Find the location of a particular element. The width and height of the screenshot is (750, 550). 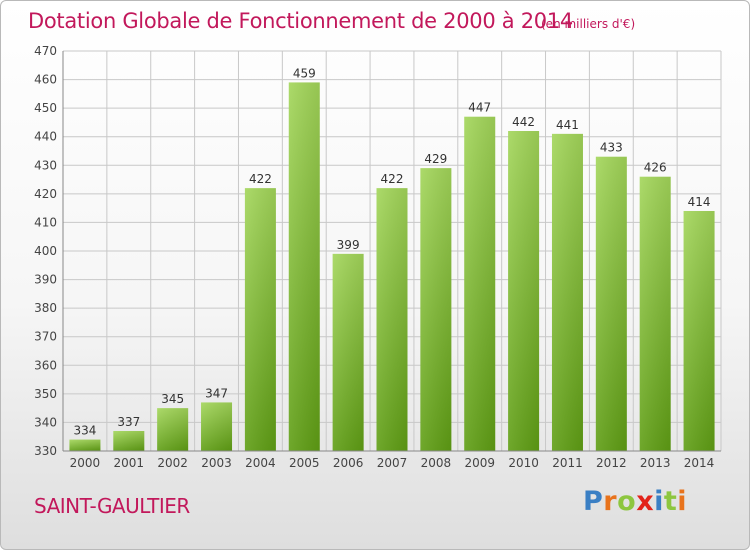

y-tick-label: 400 is located at coordinates (45, 251).